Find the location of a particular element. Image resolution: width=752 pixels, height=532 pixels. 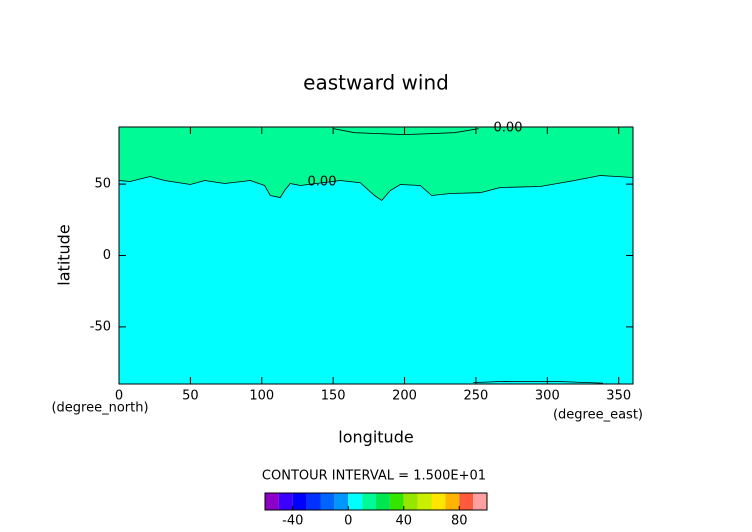

x-tick-label: 150 is located at coordinates (333, 396).